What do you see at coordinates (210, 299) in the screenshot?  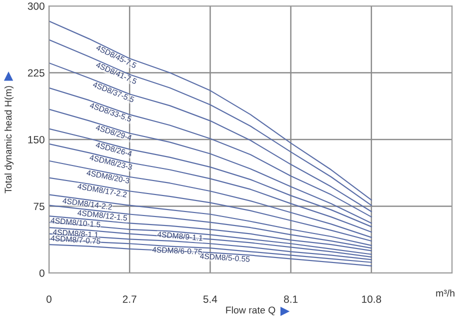 I see `x-tick-label: 5.4` at bounding box center [210, 299].